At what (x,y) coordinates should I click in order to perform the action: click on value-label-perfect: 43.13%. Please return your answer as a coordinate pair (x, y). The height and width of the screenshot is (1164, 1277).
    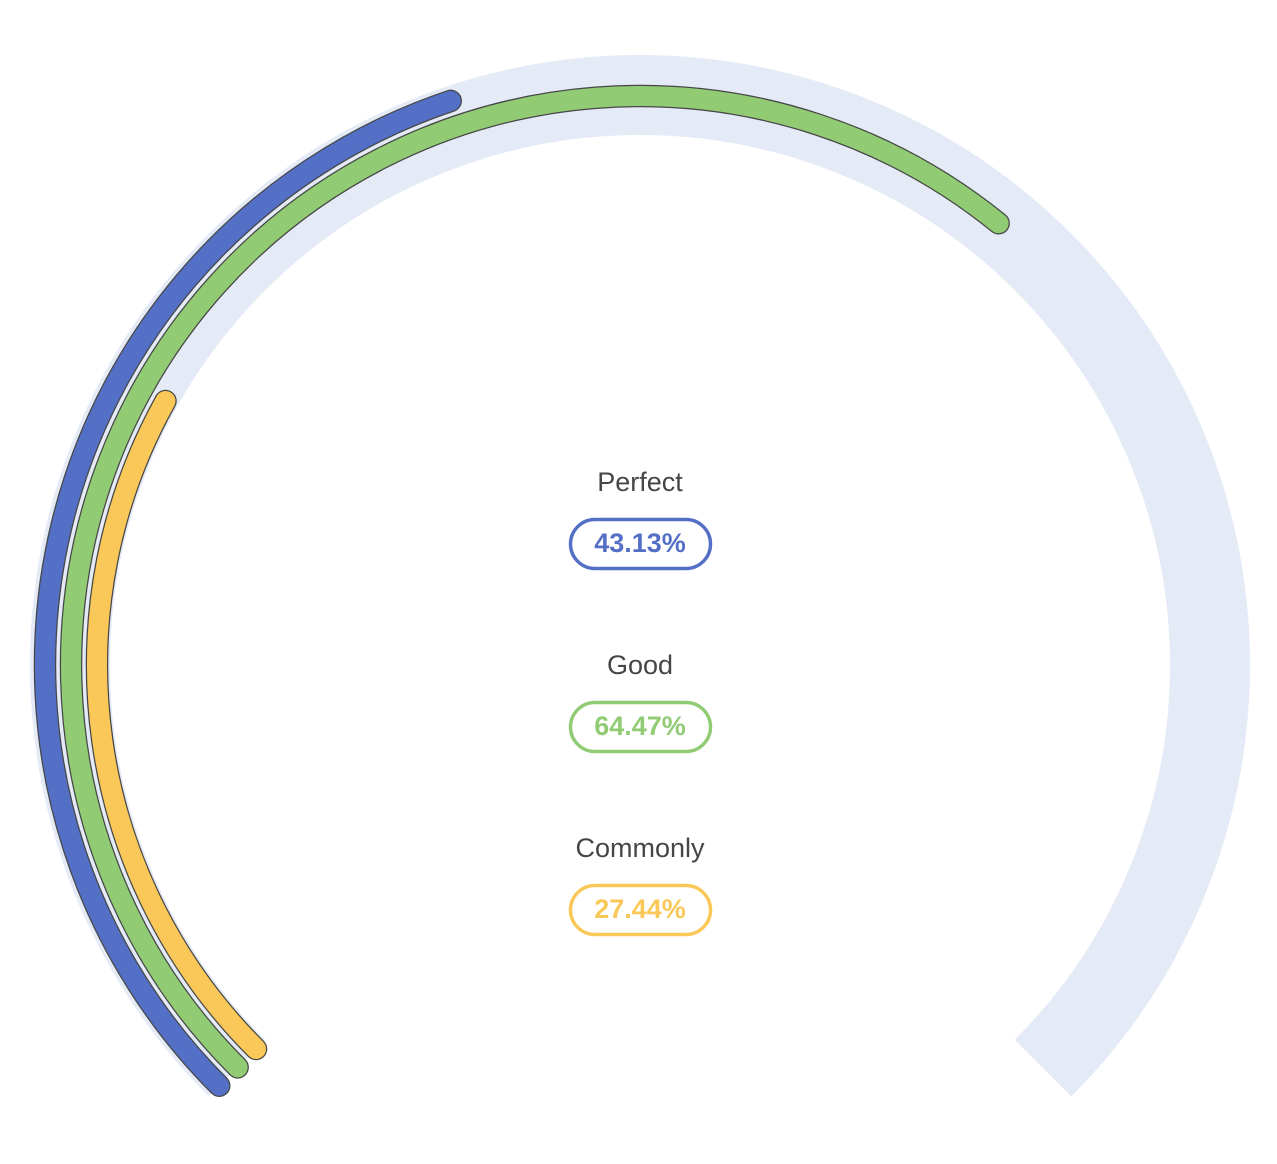
    Looking at the image, I should click on (640, 543).